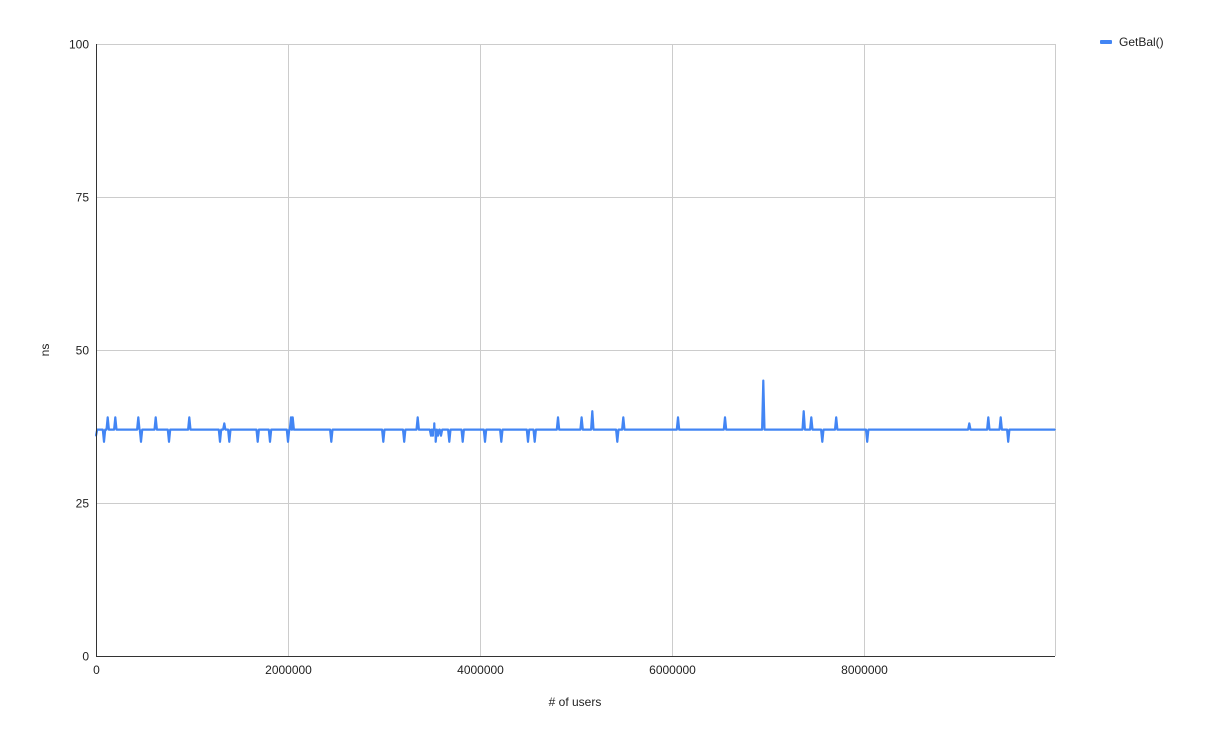 The width and height of the screenshot is (1206, 746). Describe the element at coordinates (83, 504) in the screenshot. I see `y-tick-label: 25` at that location.